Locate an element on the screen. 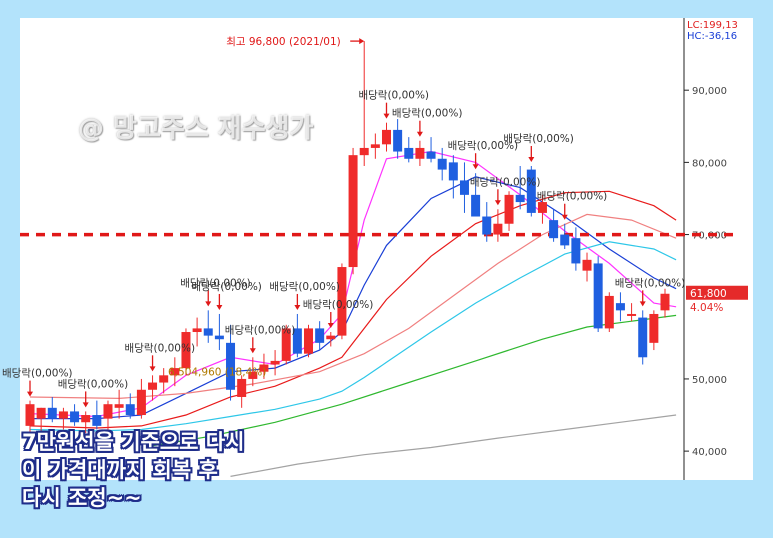  caption-text: 7만원선을 기준으로 다시 이 가격대까지 회복 후 다시 조정~~ is located at coordinates (133, 470).